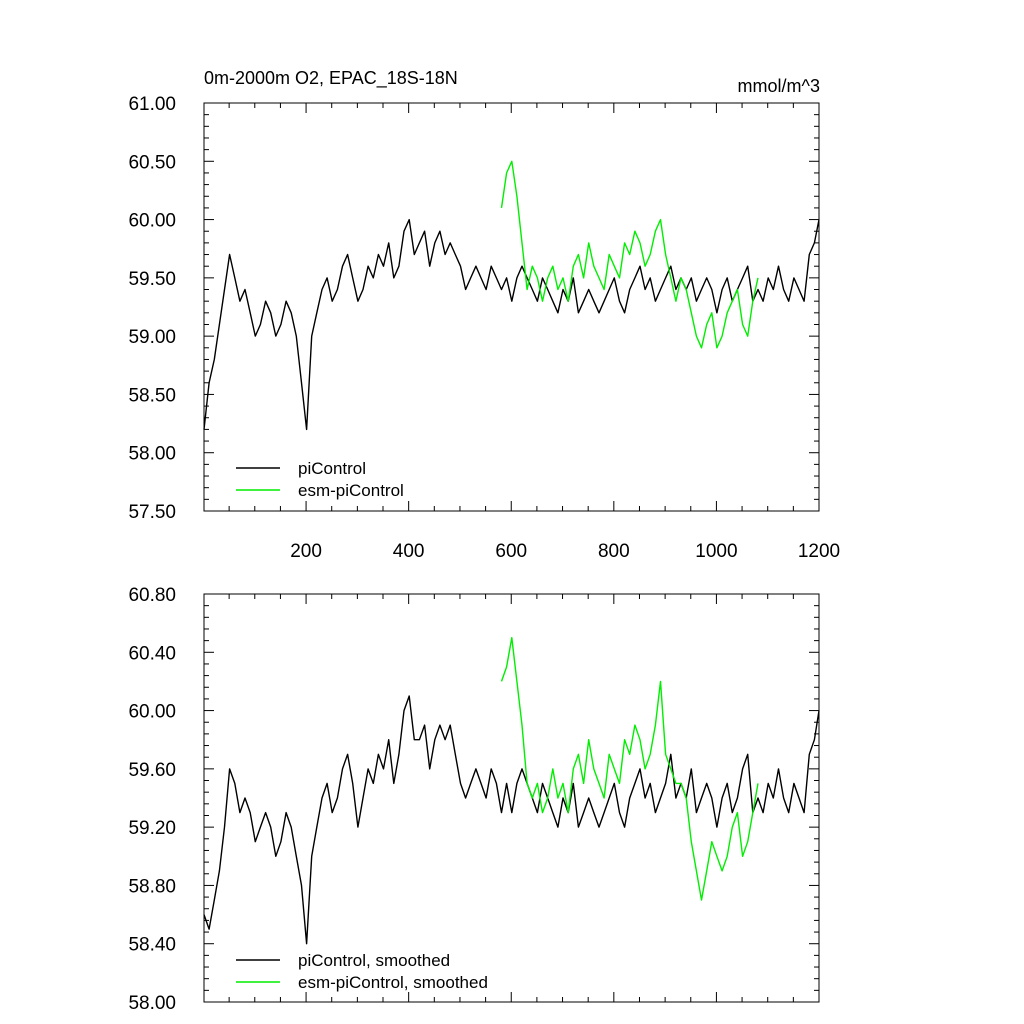  I want to click on bottom-y-tick-label: 60.80, so click(152, 595).